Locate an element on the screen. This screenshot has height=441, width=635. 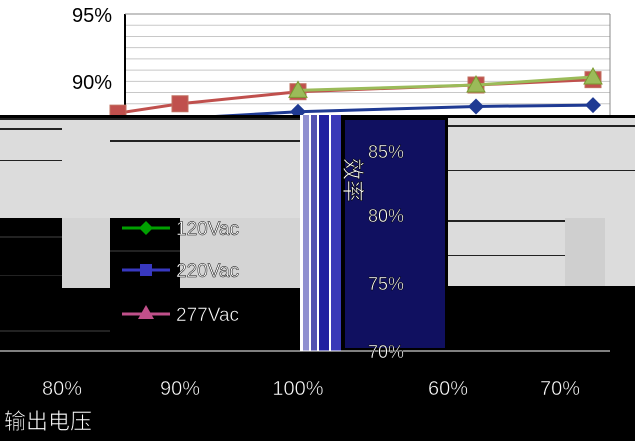
upper-y-tick-label-90: 90% is located at coordinates (92, 83).